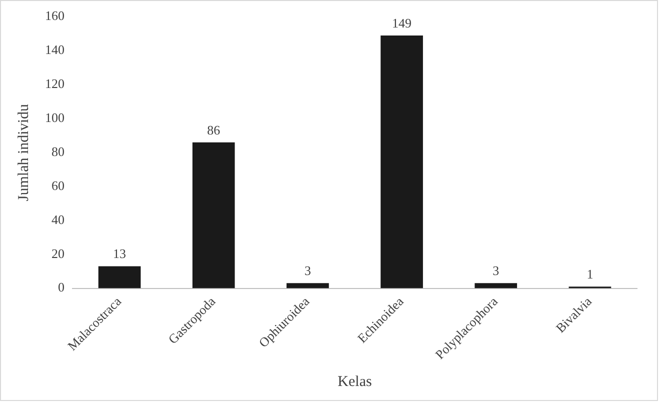 The width and height of the screenshot is (660, 403). Describe the element at coordinates (402, 22) in the screenshot. I see `data-label: 149` at that location.